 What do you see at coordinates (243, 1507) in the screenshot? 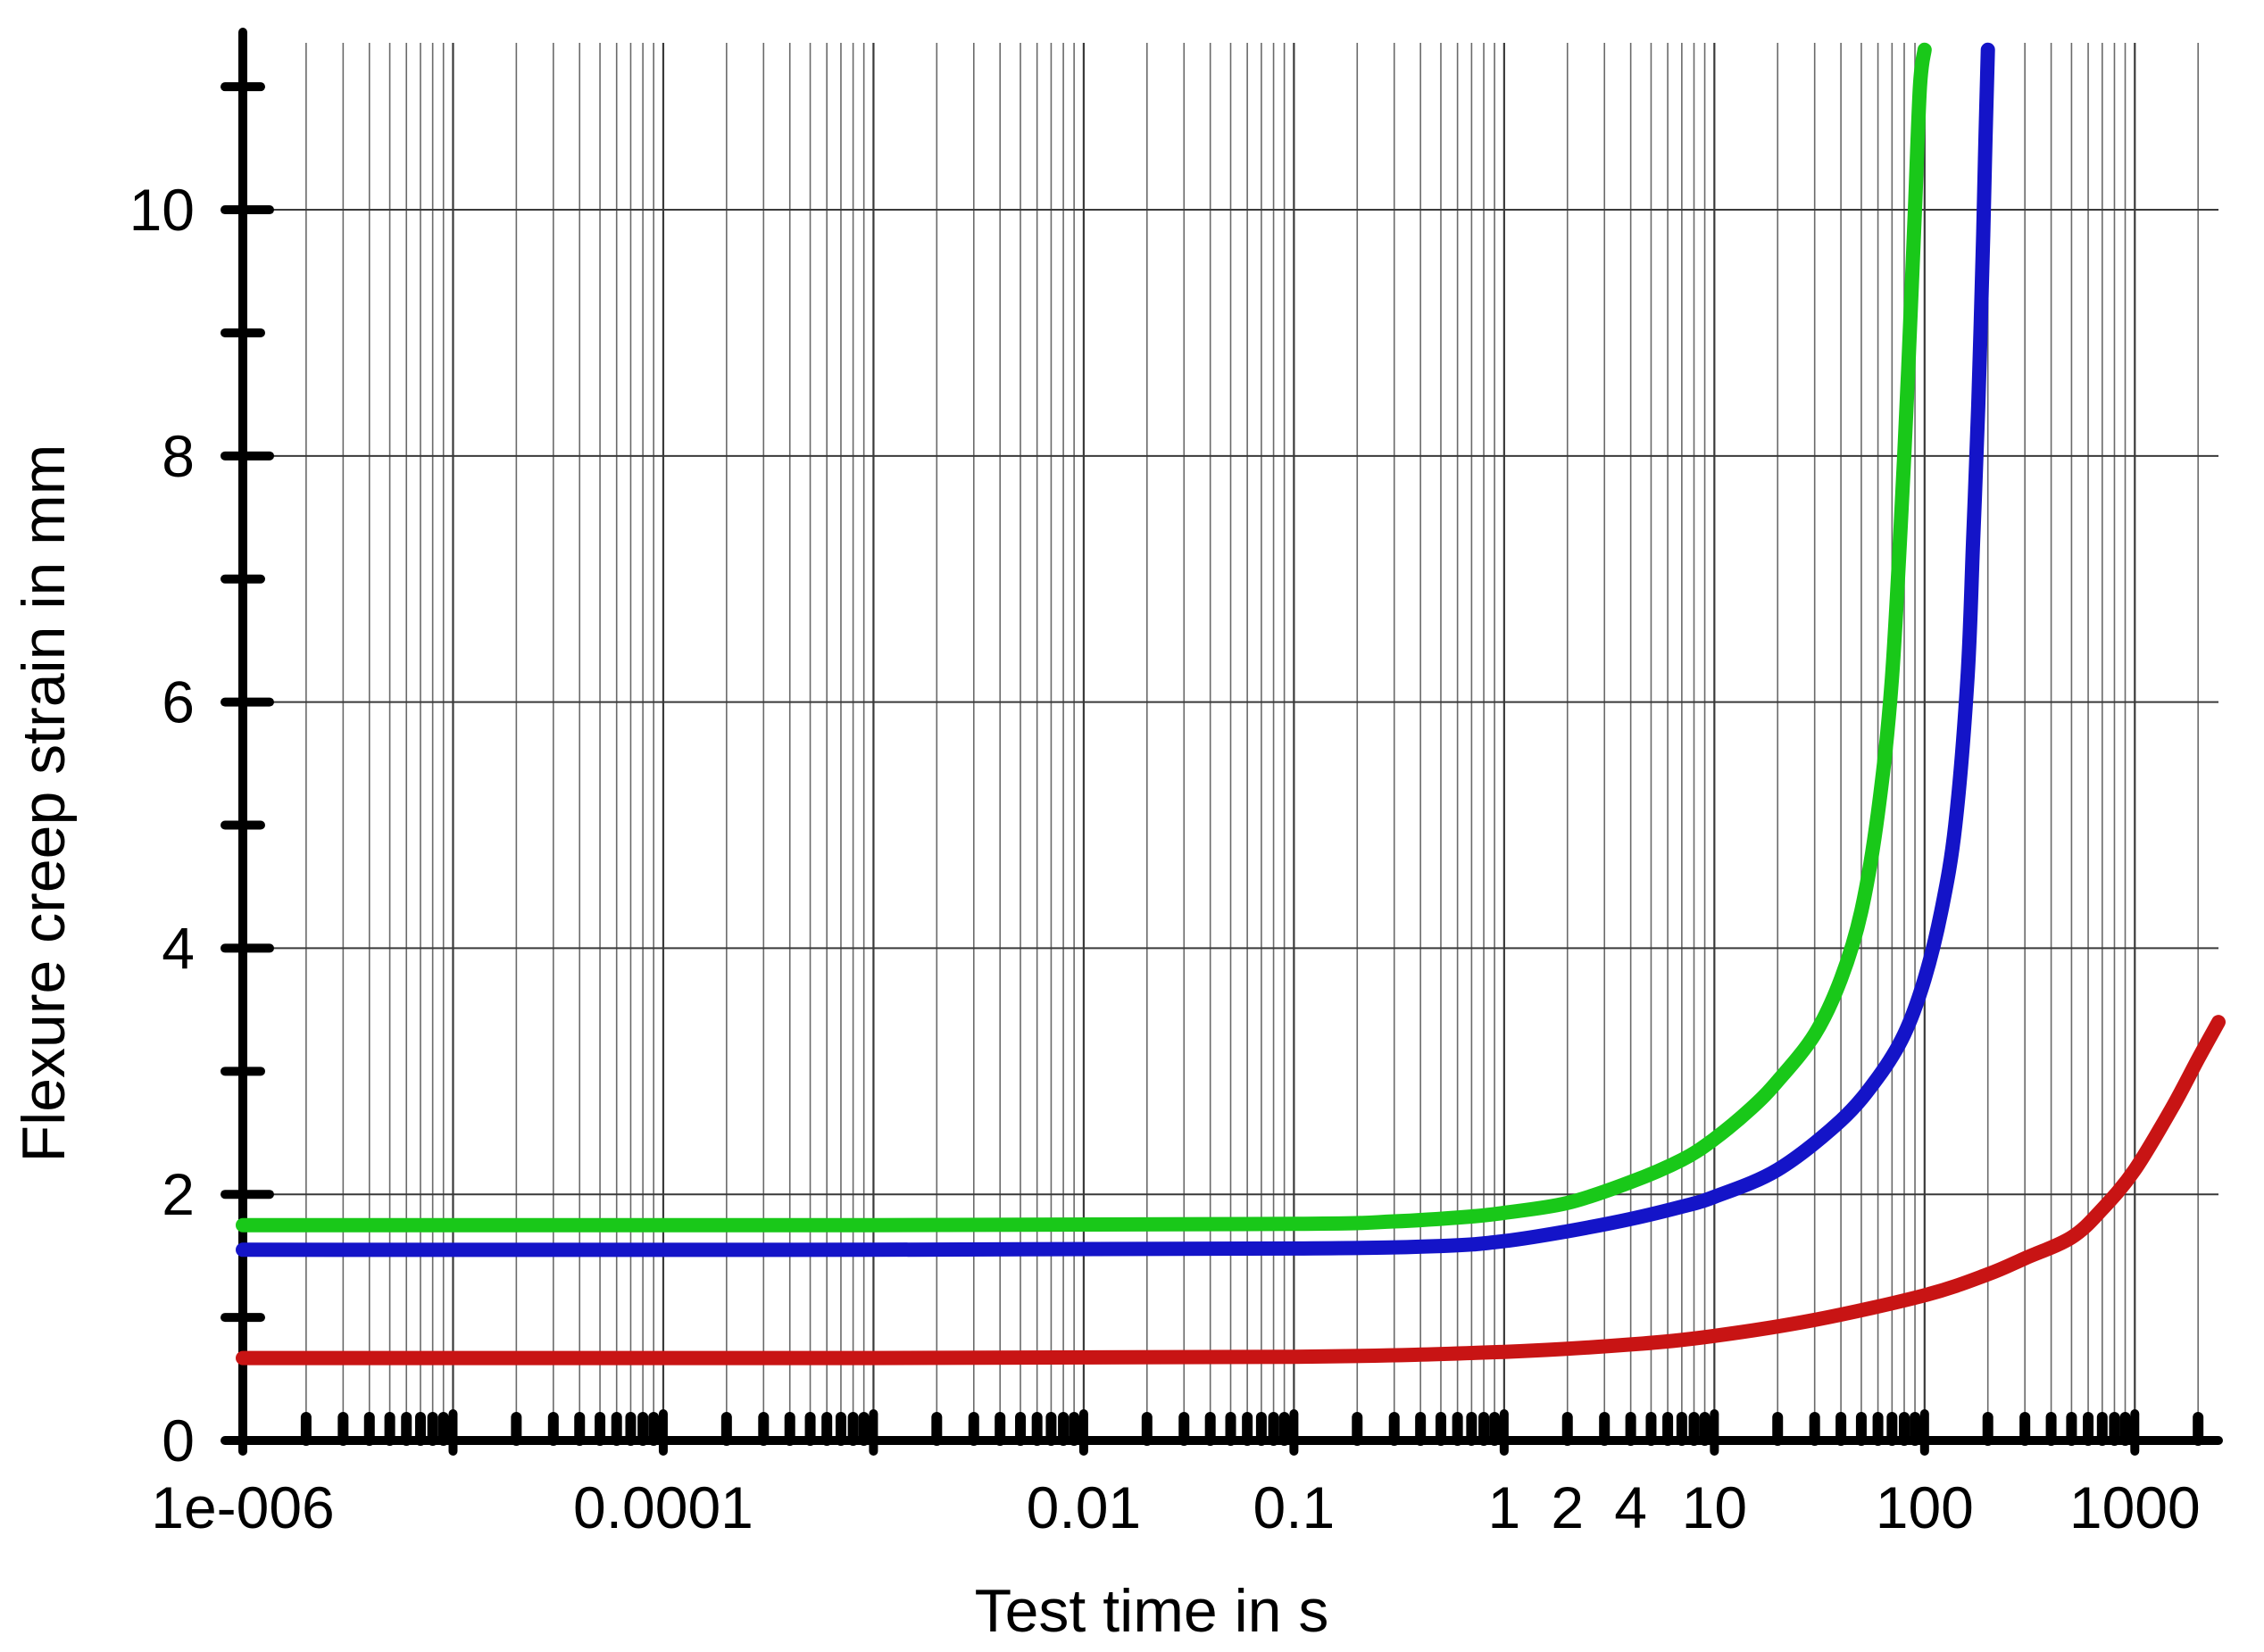
I see `x-tick-label: 1e-006` at bounding box center [243, 1507].